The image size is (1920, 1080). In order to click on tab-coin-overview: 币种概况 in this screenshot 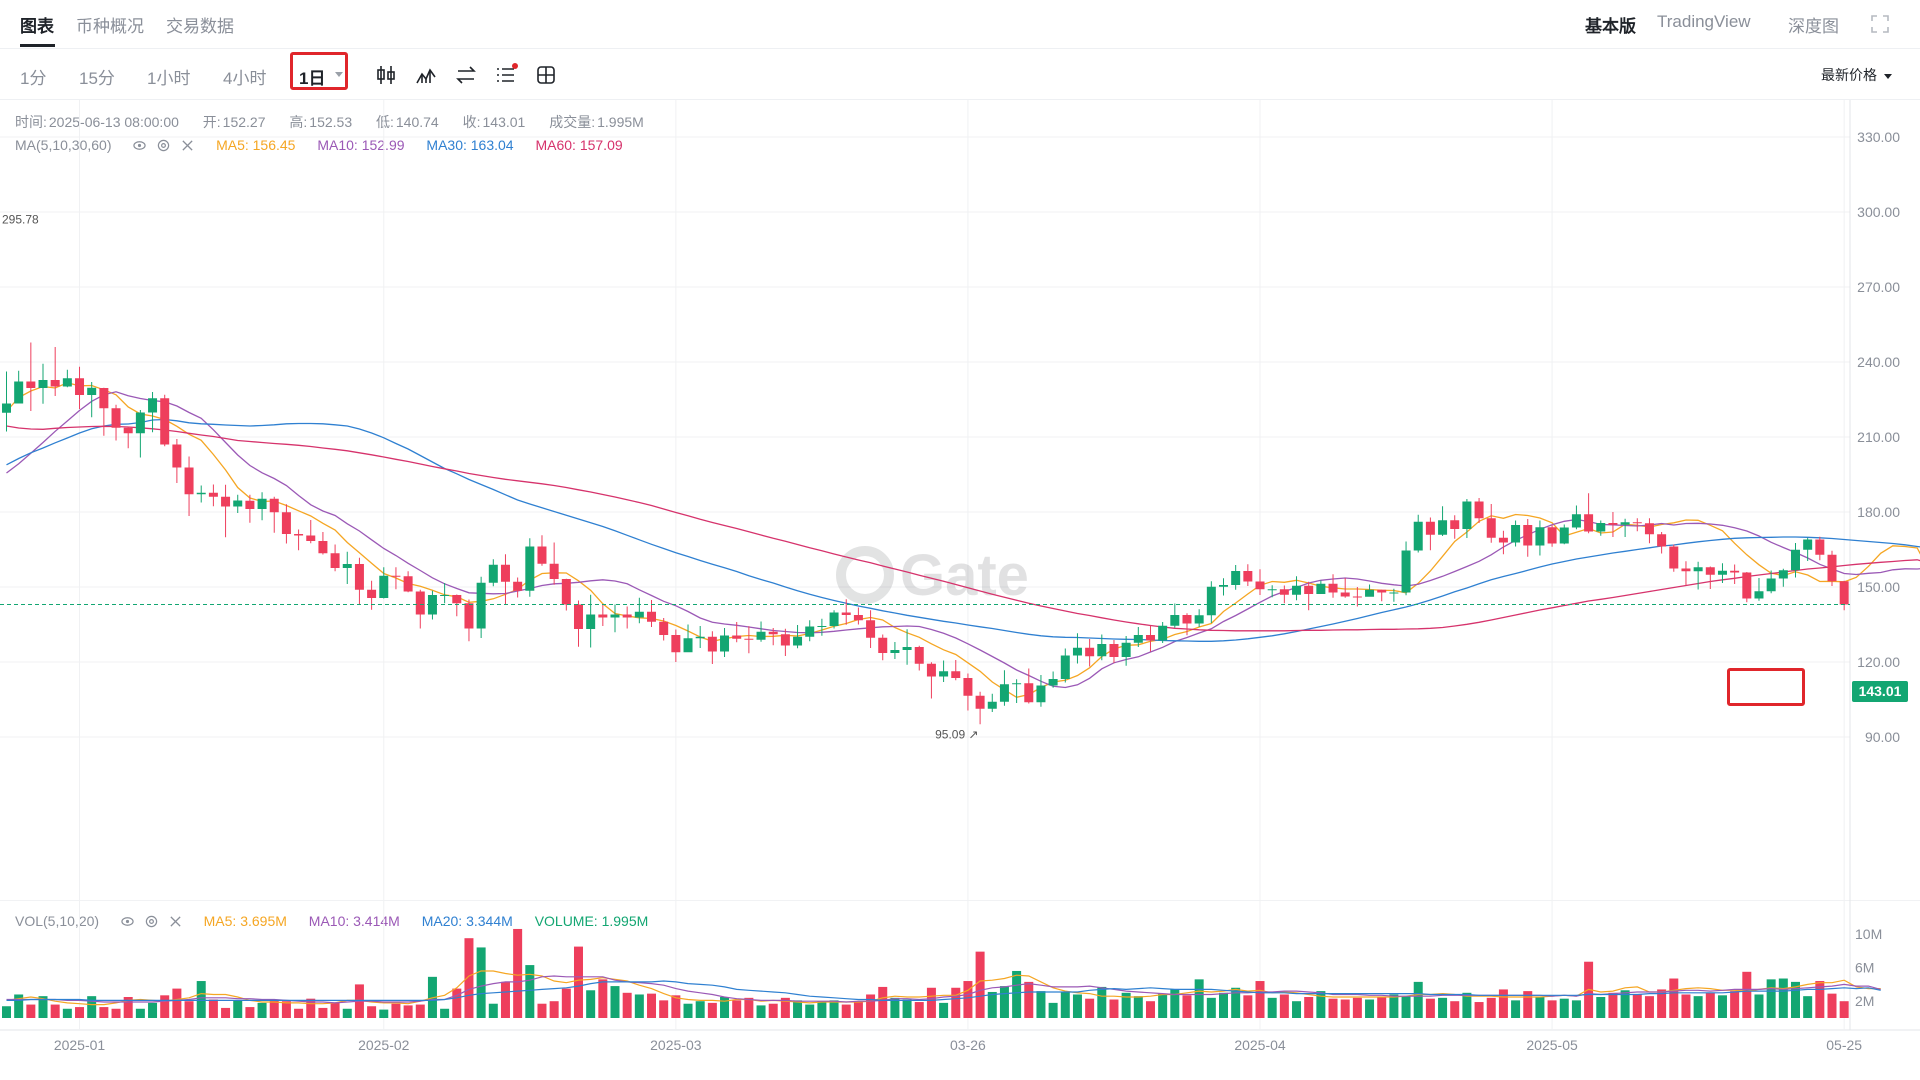, I will do `click(110, 26)`.